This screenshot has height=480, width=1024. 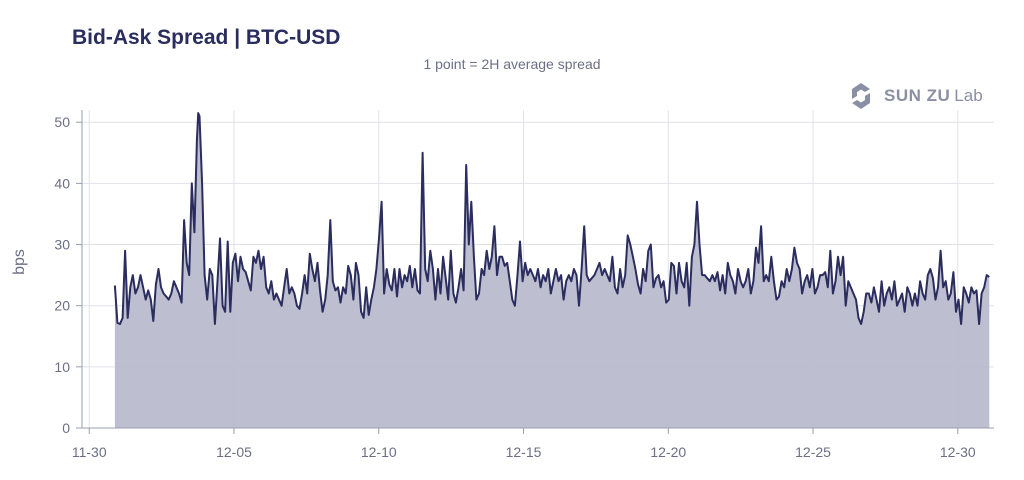 What do you see at coordinates (62, 183) in the screenshot?
I see `y-tick-label: 40` at bounding box center [62, 183].